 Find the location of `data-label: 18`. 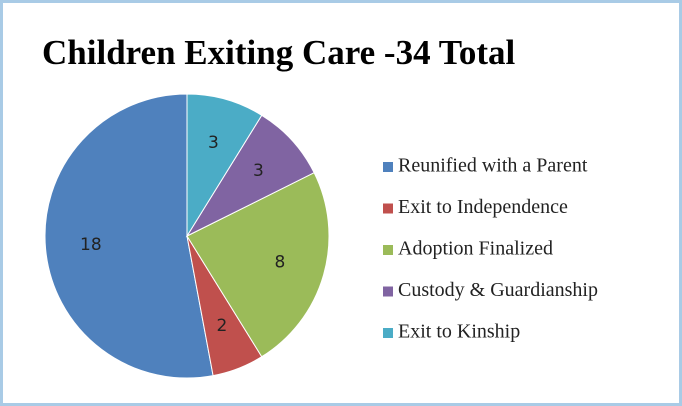

data-label: 18 is located at coordinates (91, 245).